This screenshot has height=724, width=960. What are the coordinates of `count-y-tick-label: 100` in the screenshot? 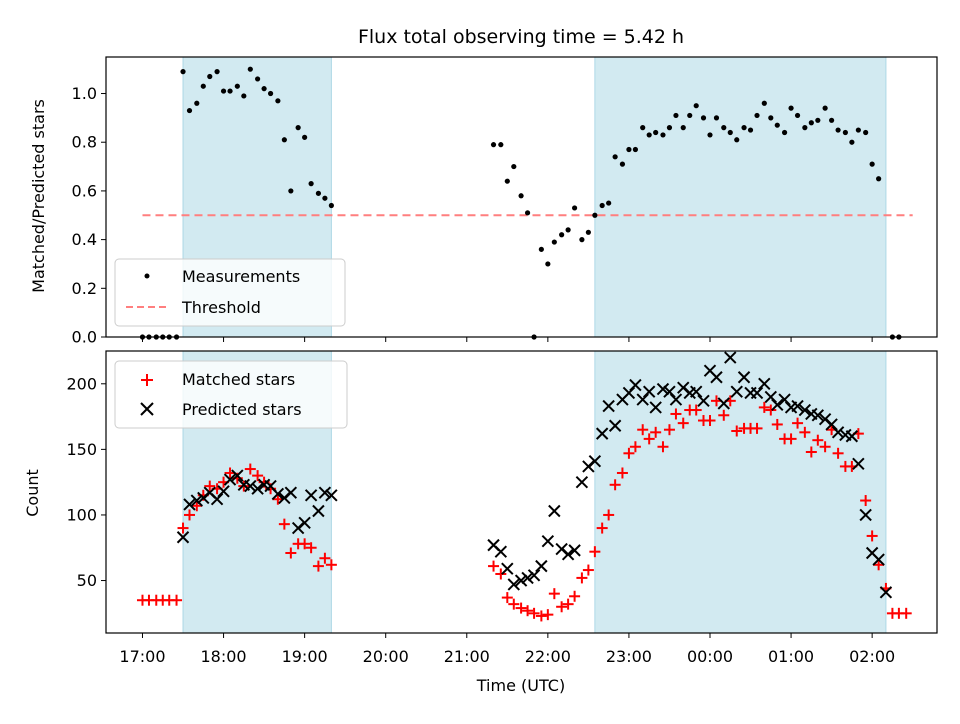 It's located at (81, 514).